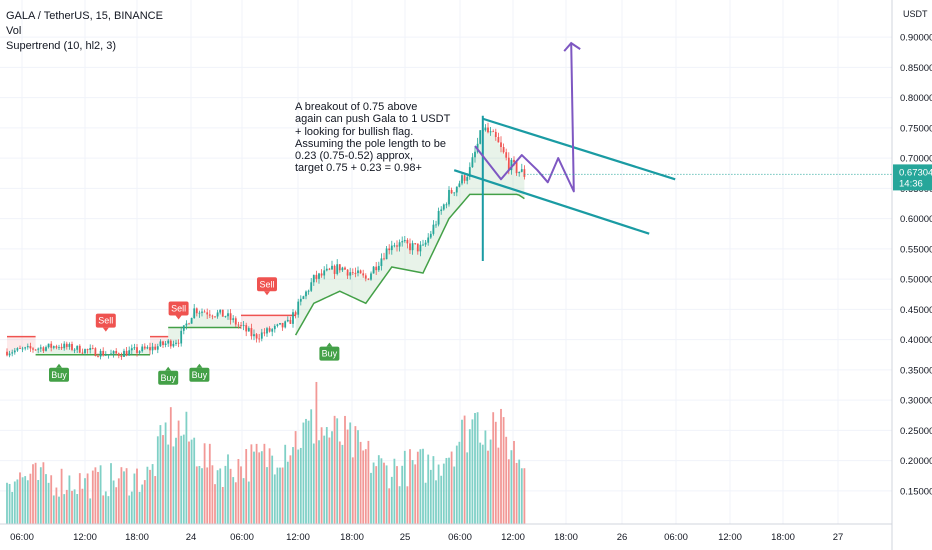 The height and width of the screenshot is (550, 932). I want to click on annotation-line: A breakout of 0.75 above, so click(356, 107).